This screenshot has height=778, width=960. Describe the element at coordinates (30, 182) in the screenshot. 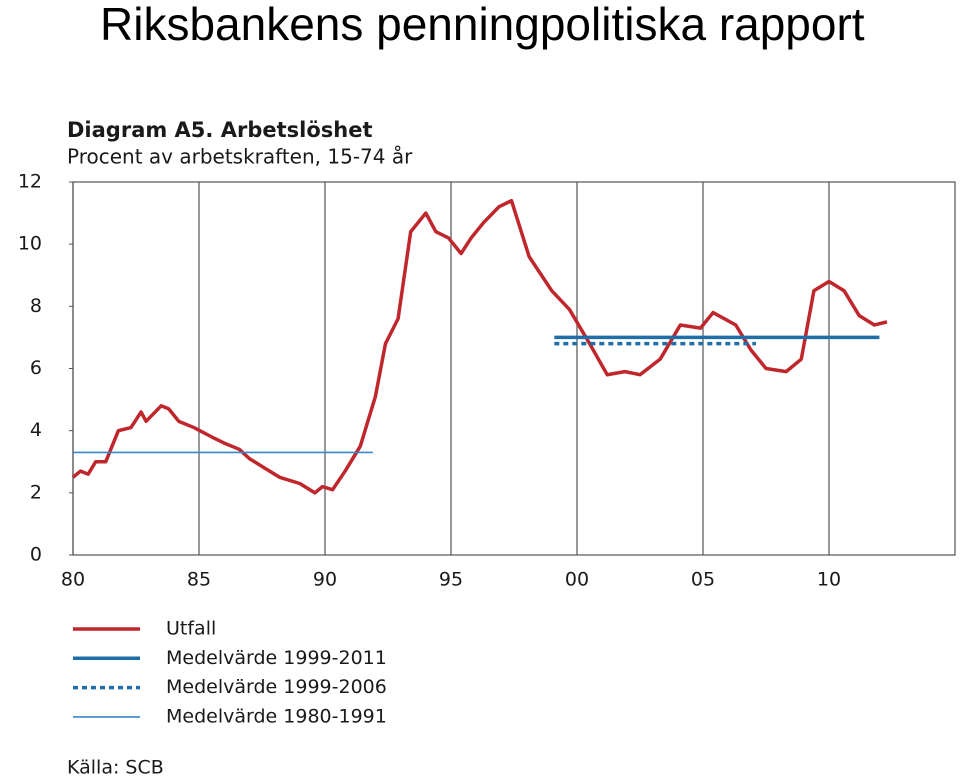

I see `y-tick-label: 12` at that location.